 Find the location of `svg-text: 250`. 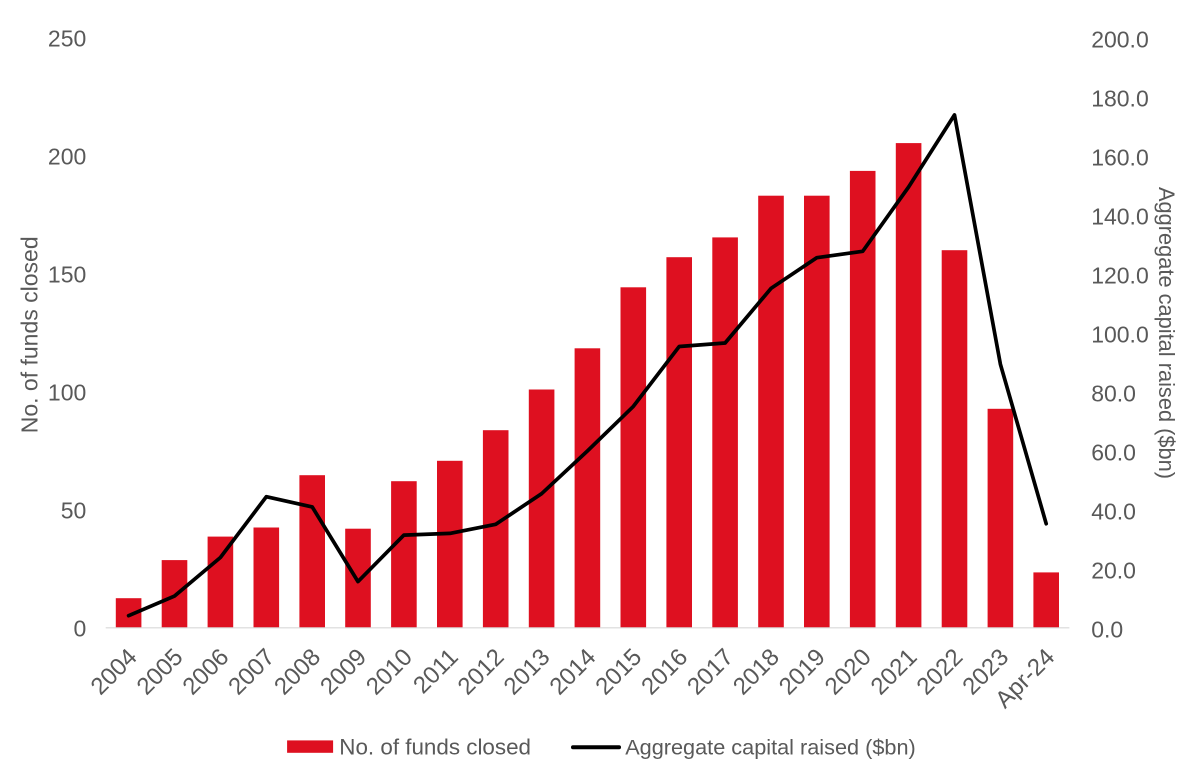

svg-text: 250 is located at coordinates (67, 39).